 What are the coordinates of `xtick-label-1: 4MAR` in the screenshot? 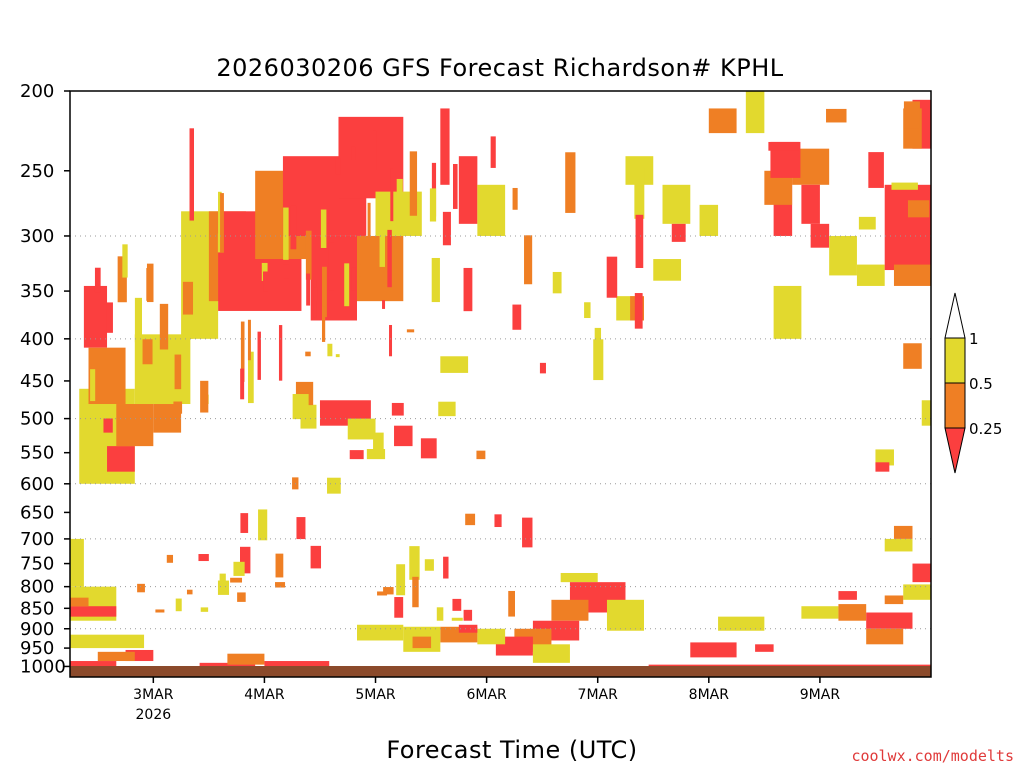 It's located at (264, 695).